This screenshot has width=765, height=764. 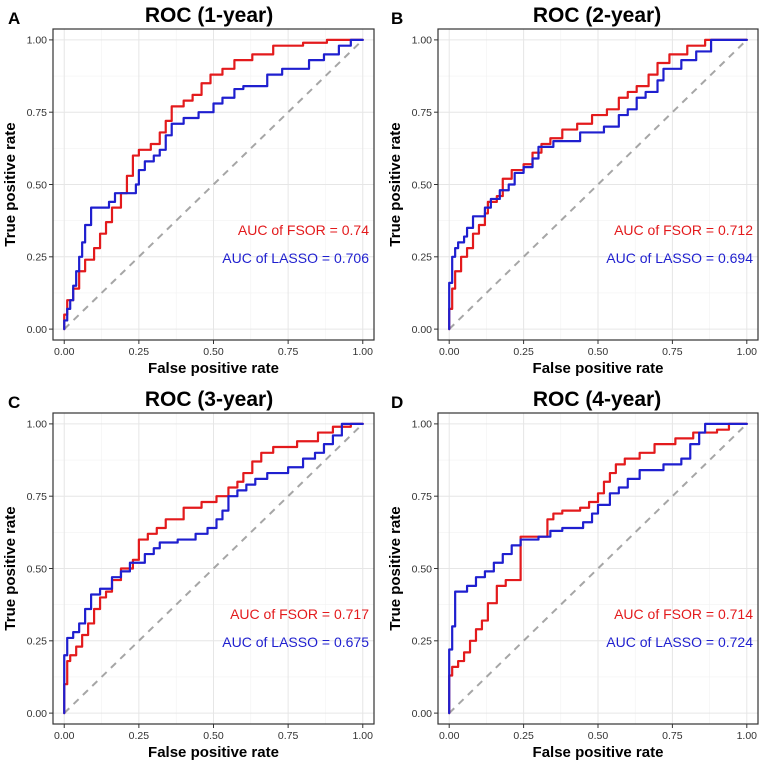 What do you see at coordinates (209, 399) in the screenshot?
I see `chart-title: ROC (3-year)` at bounding box center [209, 399].